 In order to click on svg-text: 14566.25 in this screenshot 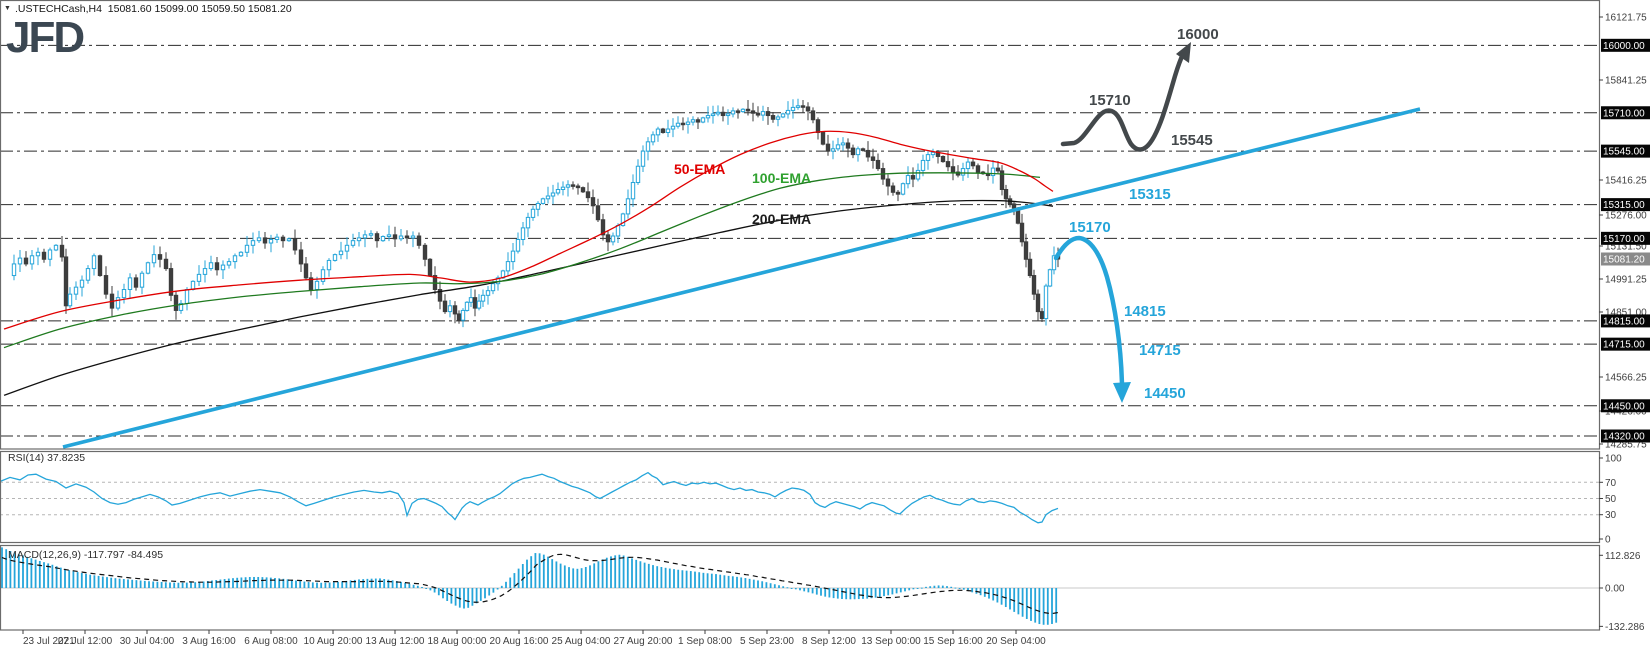, I will do `click(1626, 378)`.